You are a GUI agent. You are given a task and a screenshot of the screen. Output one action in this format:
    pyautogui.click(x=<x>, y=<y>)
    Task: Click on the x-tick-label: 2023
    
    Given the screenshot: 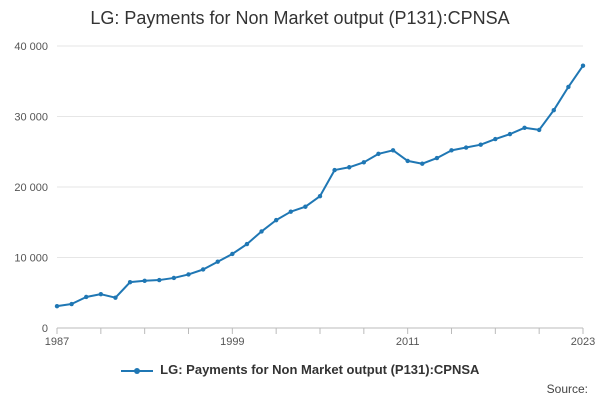 What is the action you would take?
    pyautogui.click(x=583, y=342)
    